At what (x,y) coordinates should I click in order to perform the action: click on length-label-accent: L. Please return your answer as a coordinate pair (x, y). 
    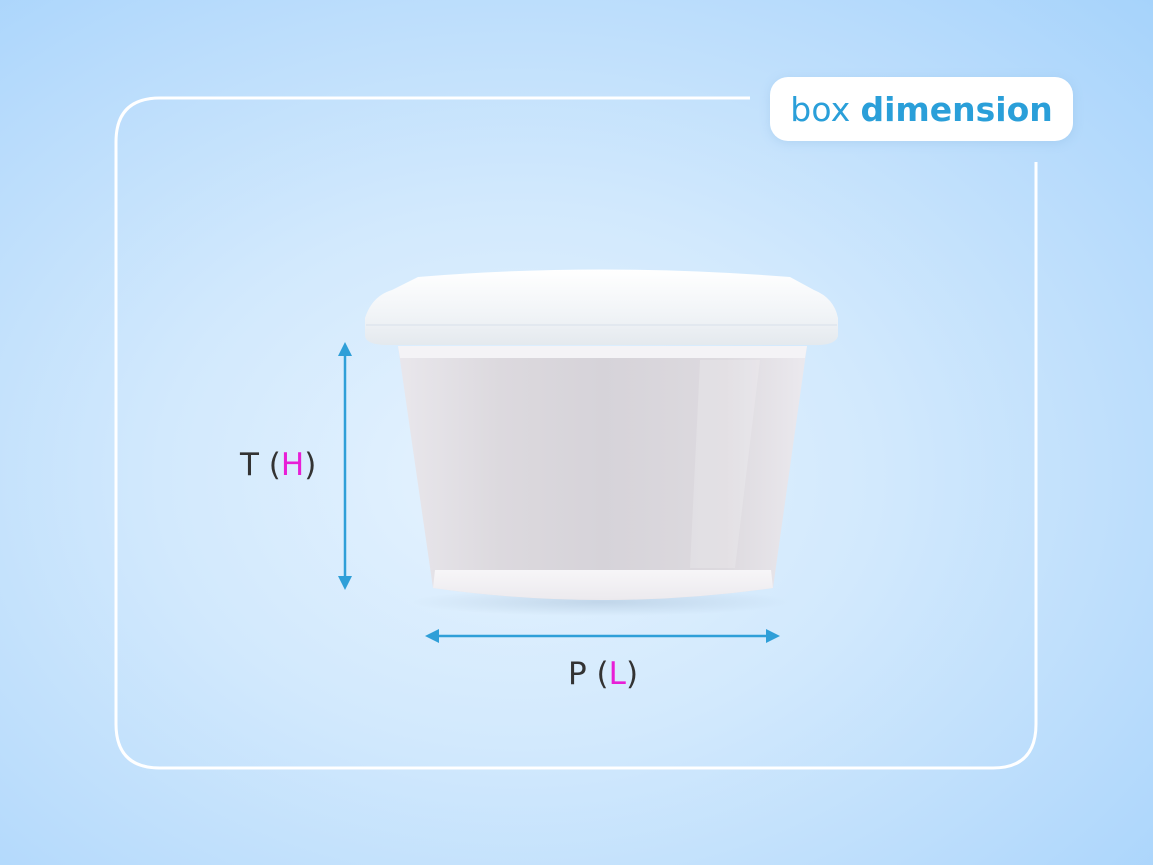
    Looking at the image, I should click on (617, 674).